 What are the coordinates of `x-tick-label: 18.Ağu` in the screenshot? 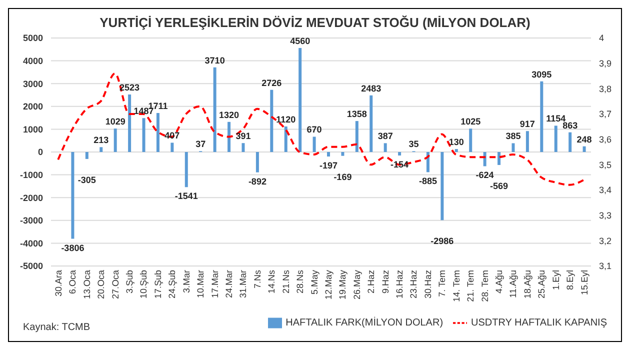 It's located at (527, 284).